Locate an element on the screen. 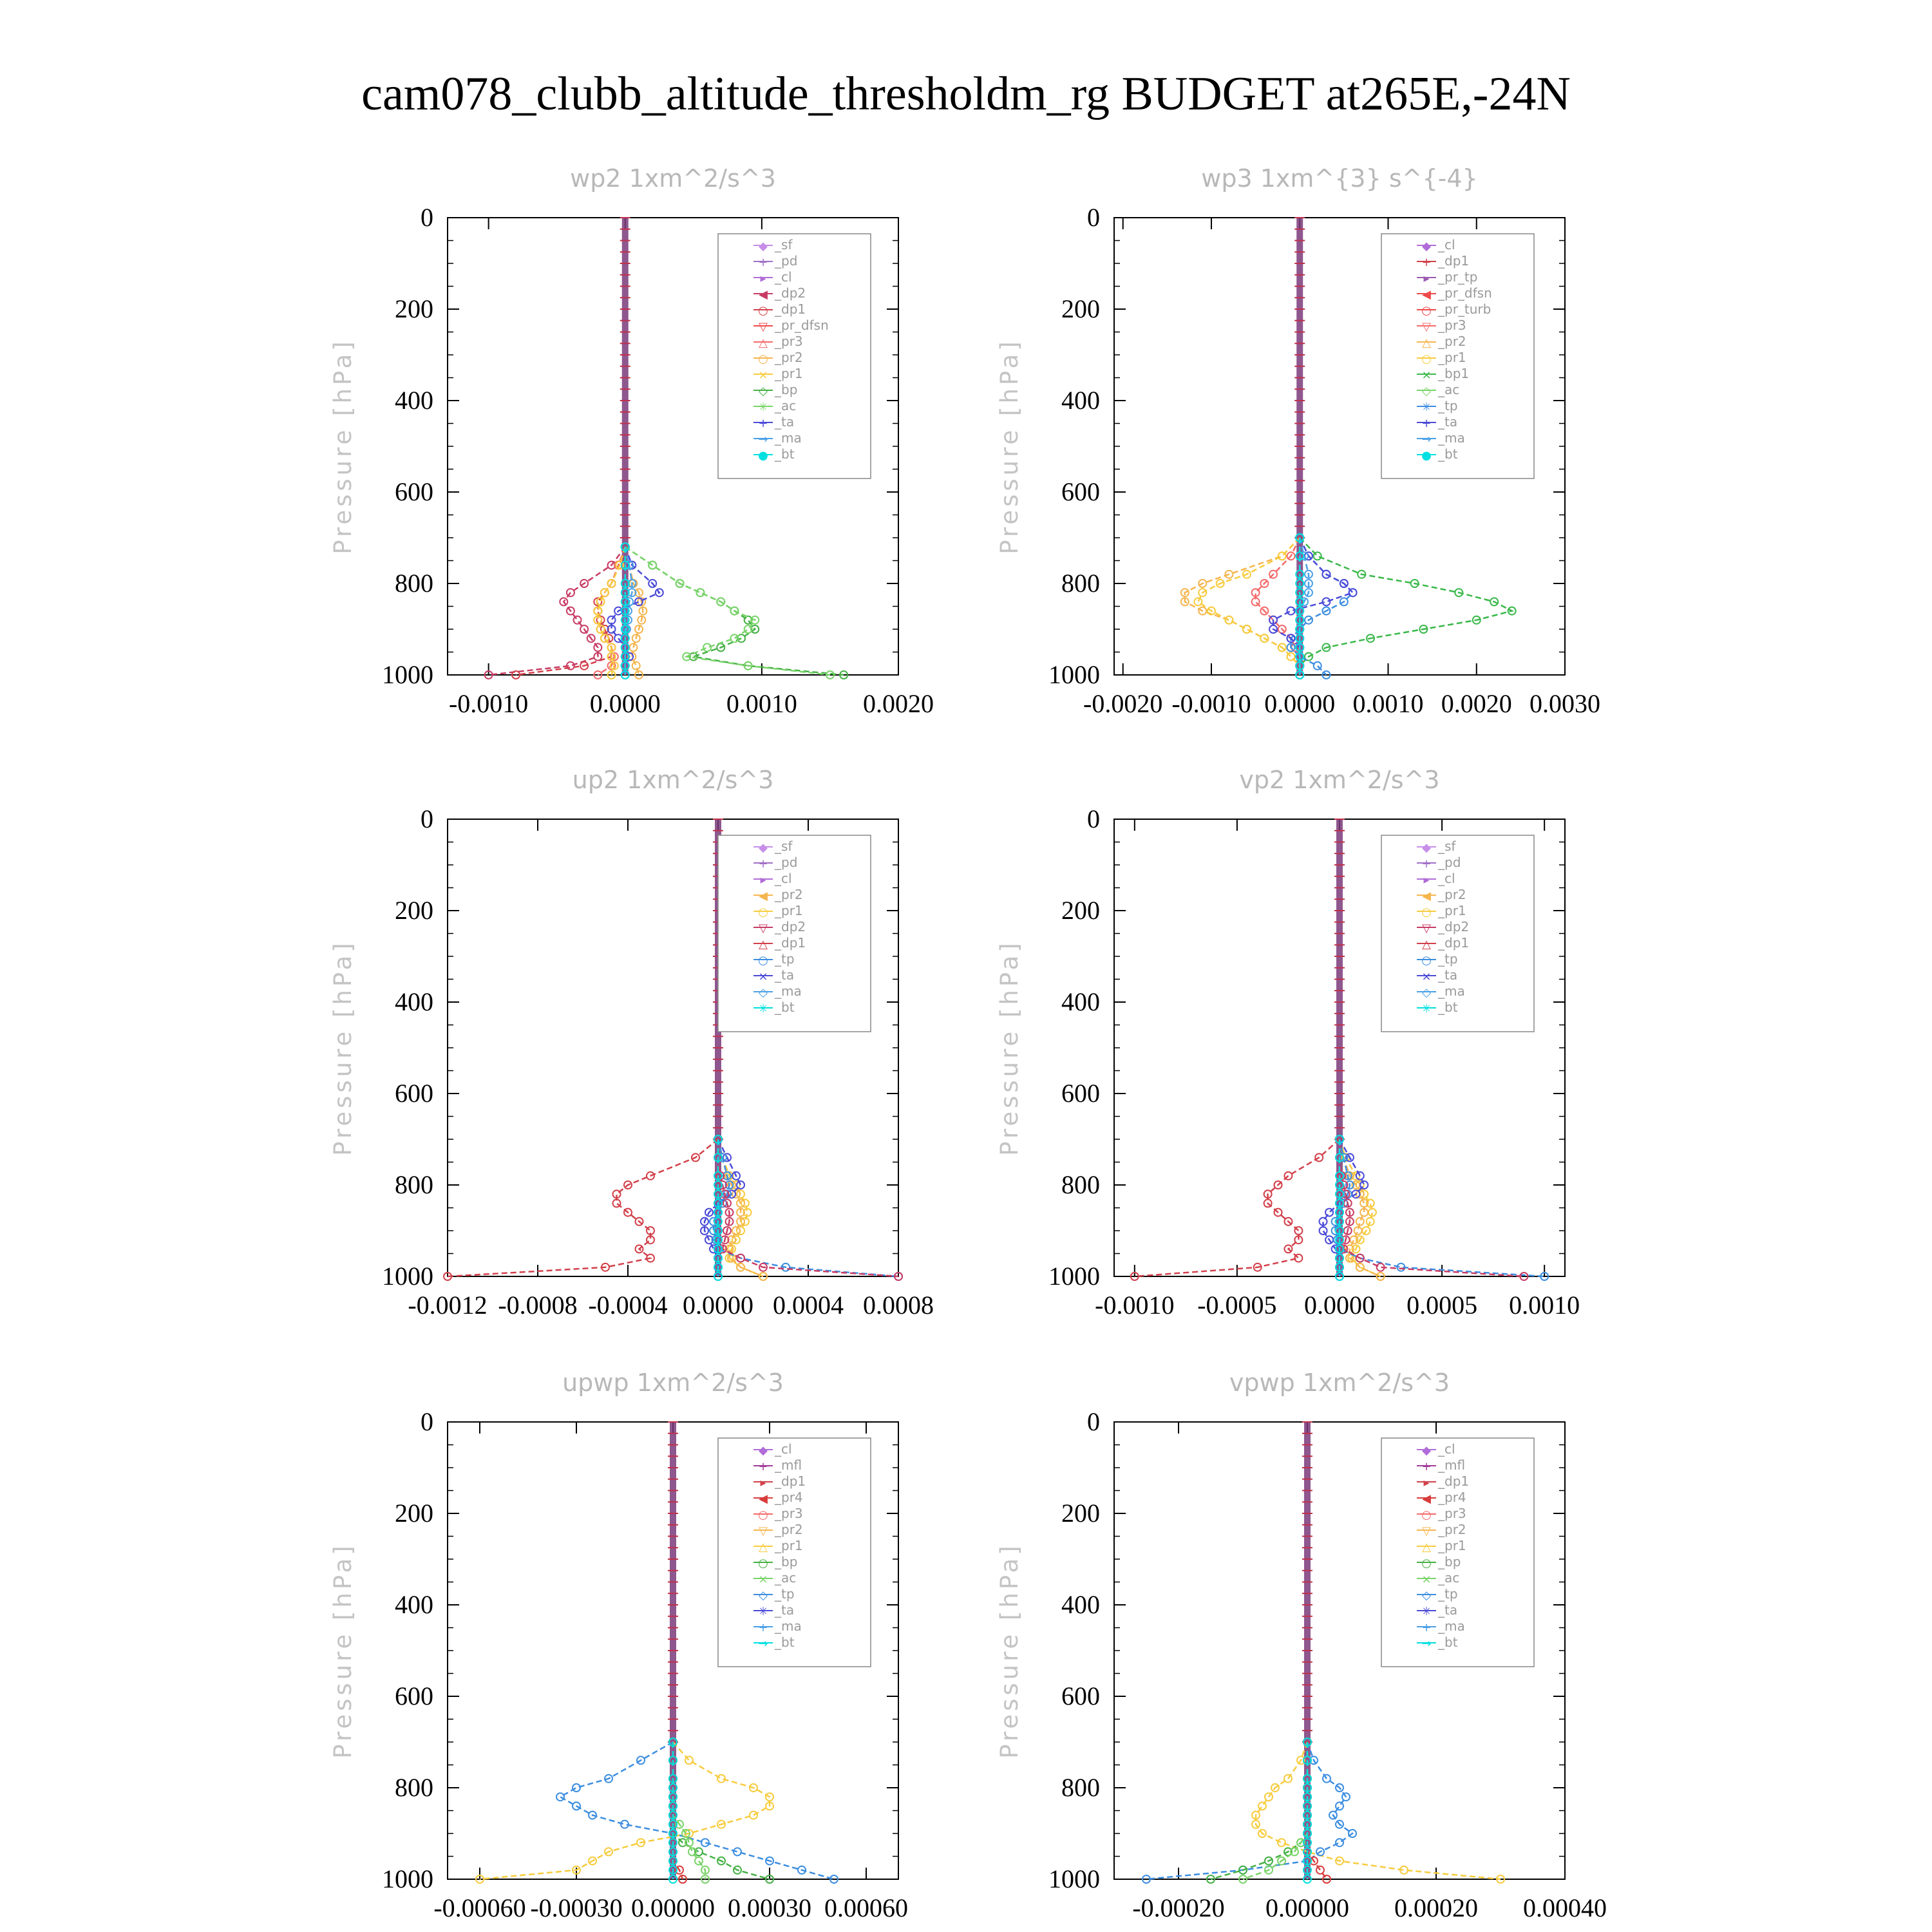  legend-label: _mfl is located at coordinates (1451, 1465).